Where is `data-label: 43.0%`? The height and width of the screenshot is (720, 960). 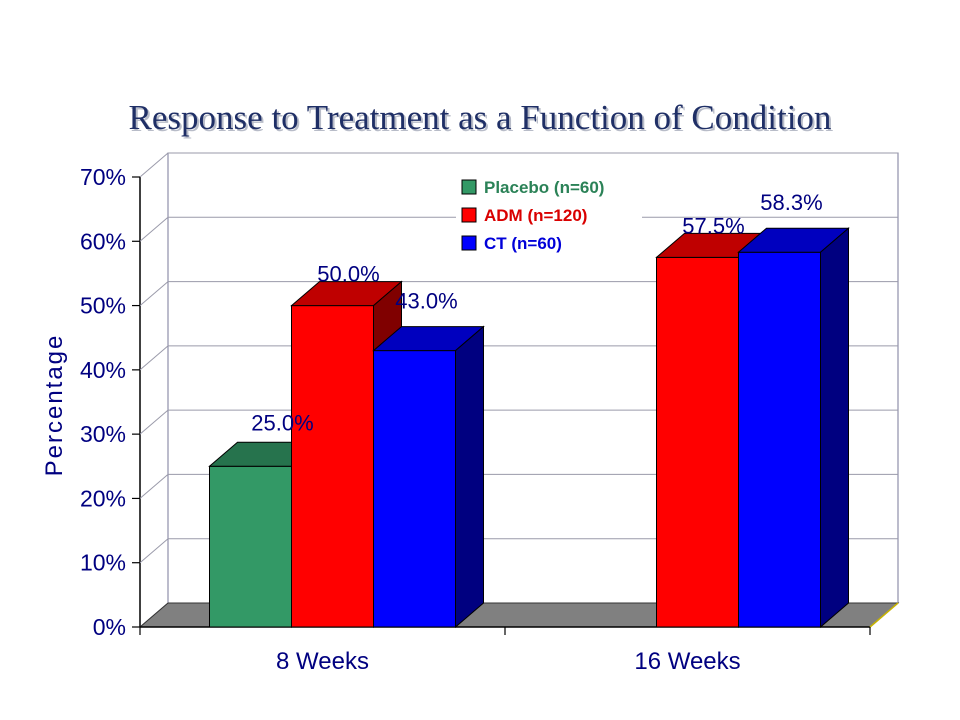
data-label: 43.0% is located at coordinates (426, 301).